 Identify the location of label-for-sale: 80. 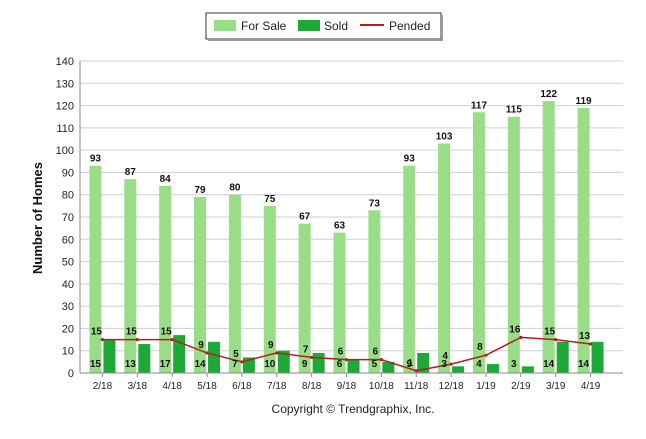
(235, 188).